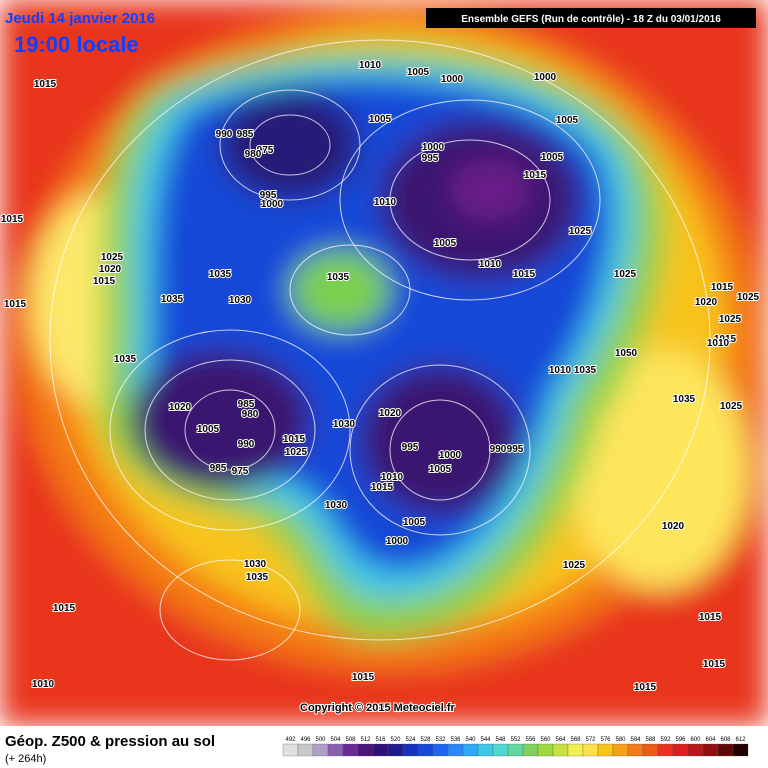 The image size is (768, 768). What do you see at coordinates (305, 740) in the screenshot?
I see `scale-label: 496` at bounding box center [305, 740].